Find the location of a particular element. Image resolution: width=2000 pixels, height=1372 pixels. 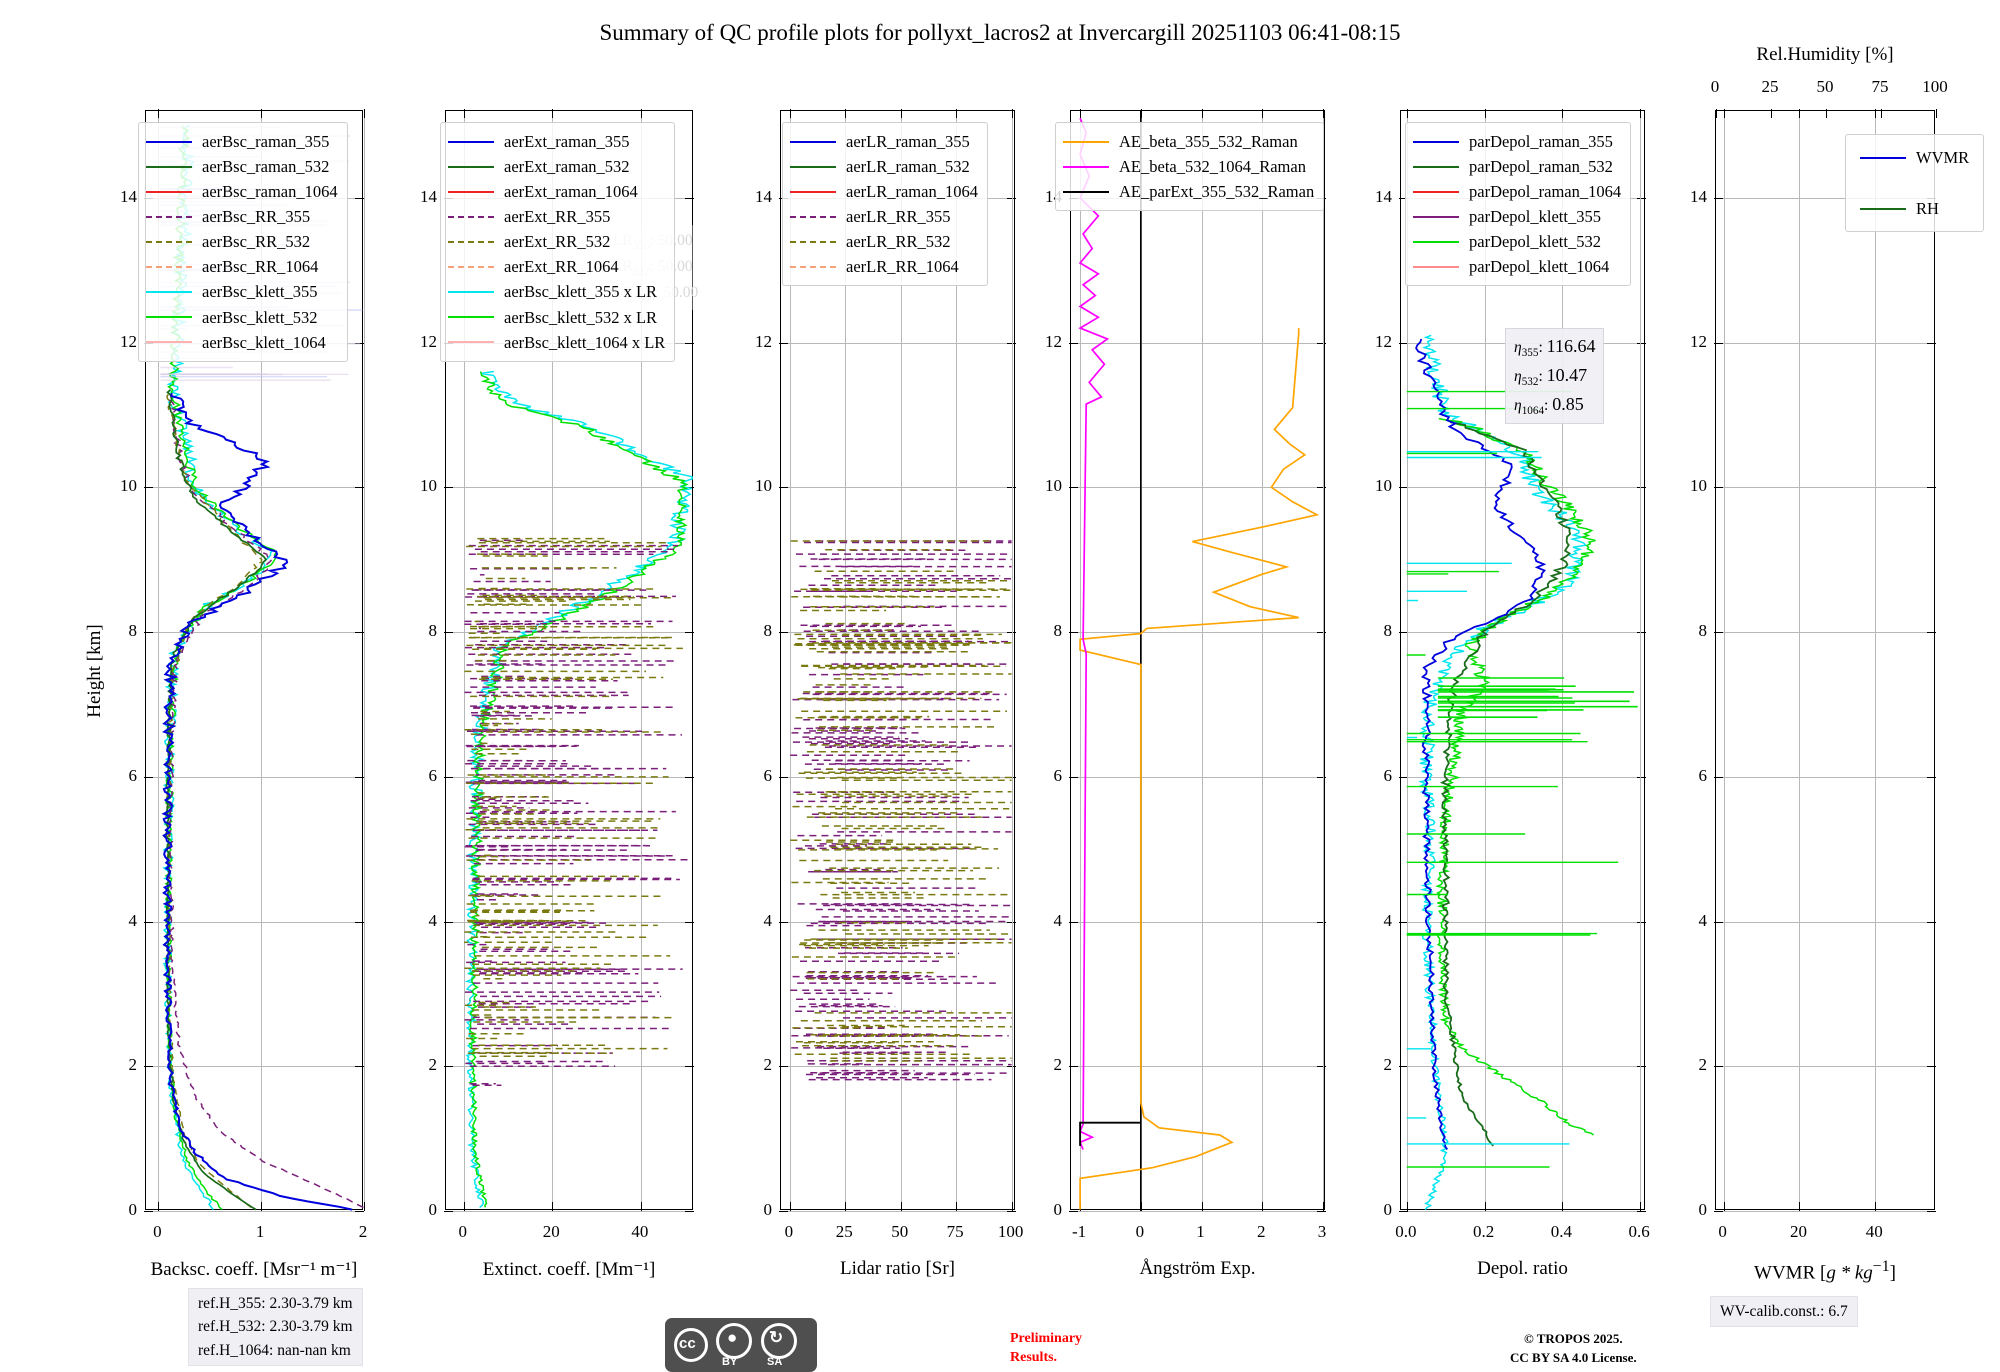

legend-item: parDepol_klett_1064 is located at coordinates (1517, 266).